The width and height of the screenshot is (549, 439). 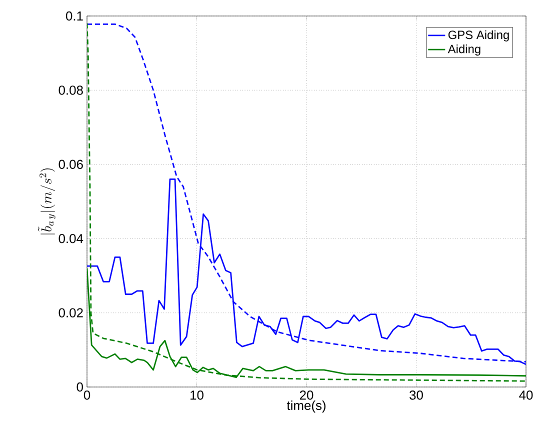 What do you see at coordinates (526, 395) in the screenshot?
I see `x-tick-label: 40` at bounding box center [526, 395].